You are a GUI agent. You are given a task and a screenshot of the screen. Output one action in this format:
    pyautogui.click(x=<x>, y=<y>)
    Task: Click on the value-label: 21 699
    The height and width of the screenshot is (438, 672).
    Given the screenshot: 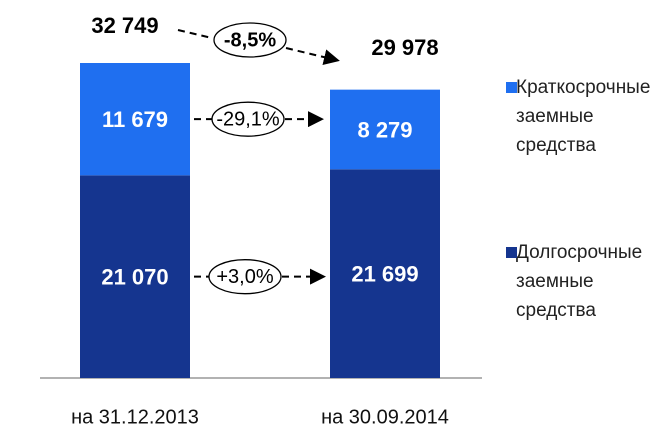 What is the action you would take?
    pyautogui.click(x=384, y=273)
    